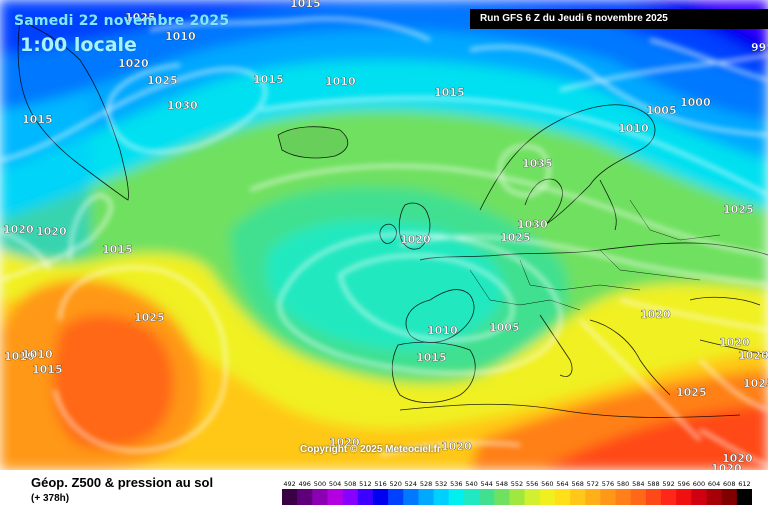  I want to click on legend-label: 596, so click(684, 484).